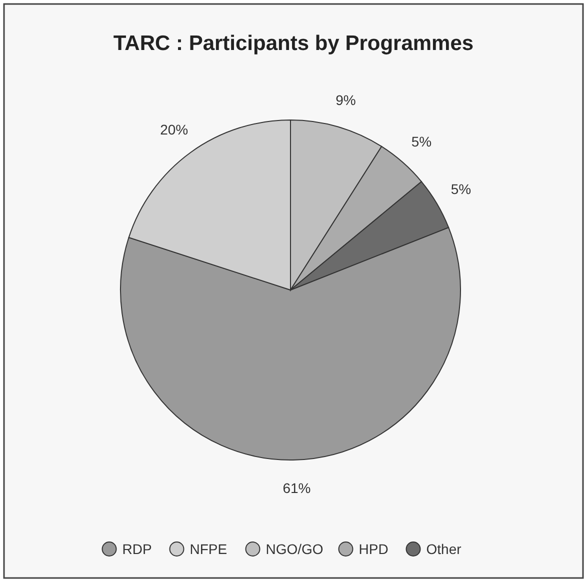 The width and height of the screenshot is (587, 582). I want to click on legend-label: Other, so click(444, 548).